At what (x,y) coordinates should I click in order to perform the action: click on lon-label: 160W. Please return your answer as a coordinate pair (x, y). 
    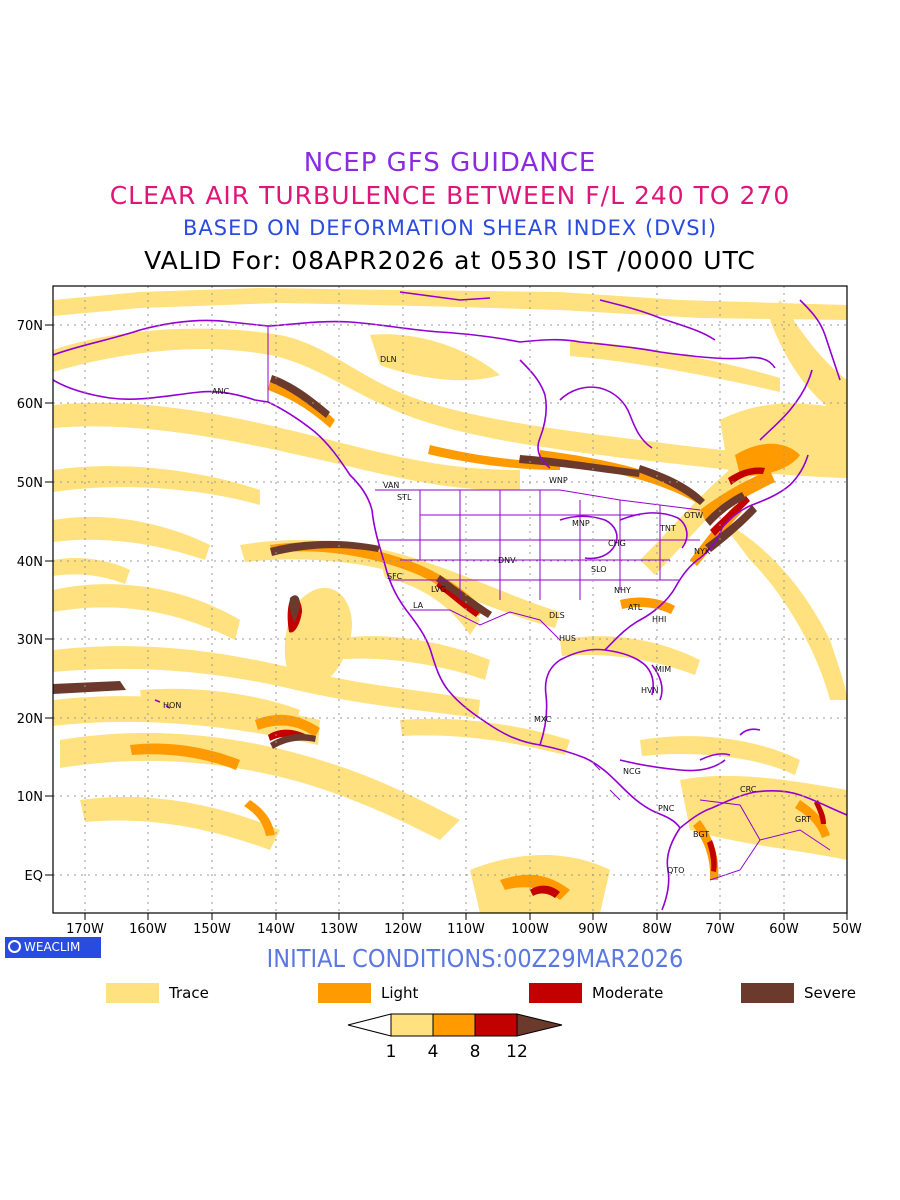
    Looking at the image, I should click on (148, 929).